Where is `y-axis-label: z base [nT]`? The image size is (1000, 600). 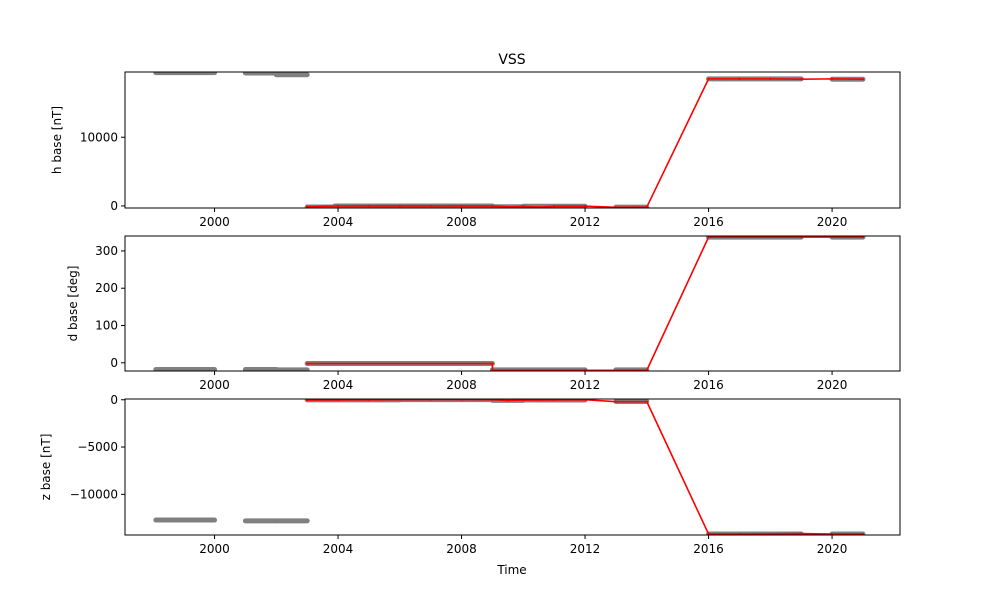 y-axis-label: z base [nT] is located at coordinates (46, 467).